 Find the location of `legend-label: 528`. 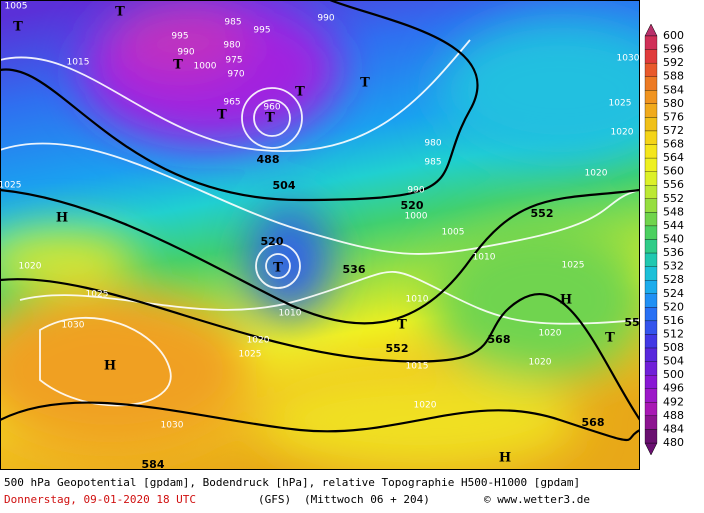

legend-label: 528 is located at coordinates (673, 279).